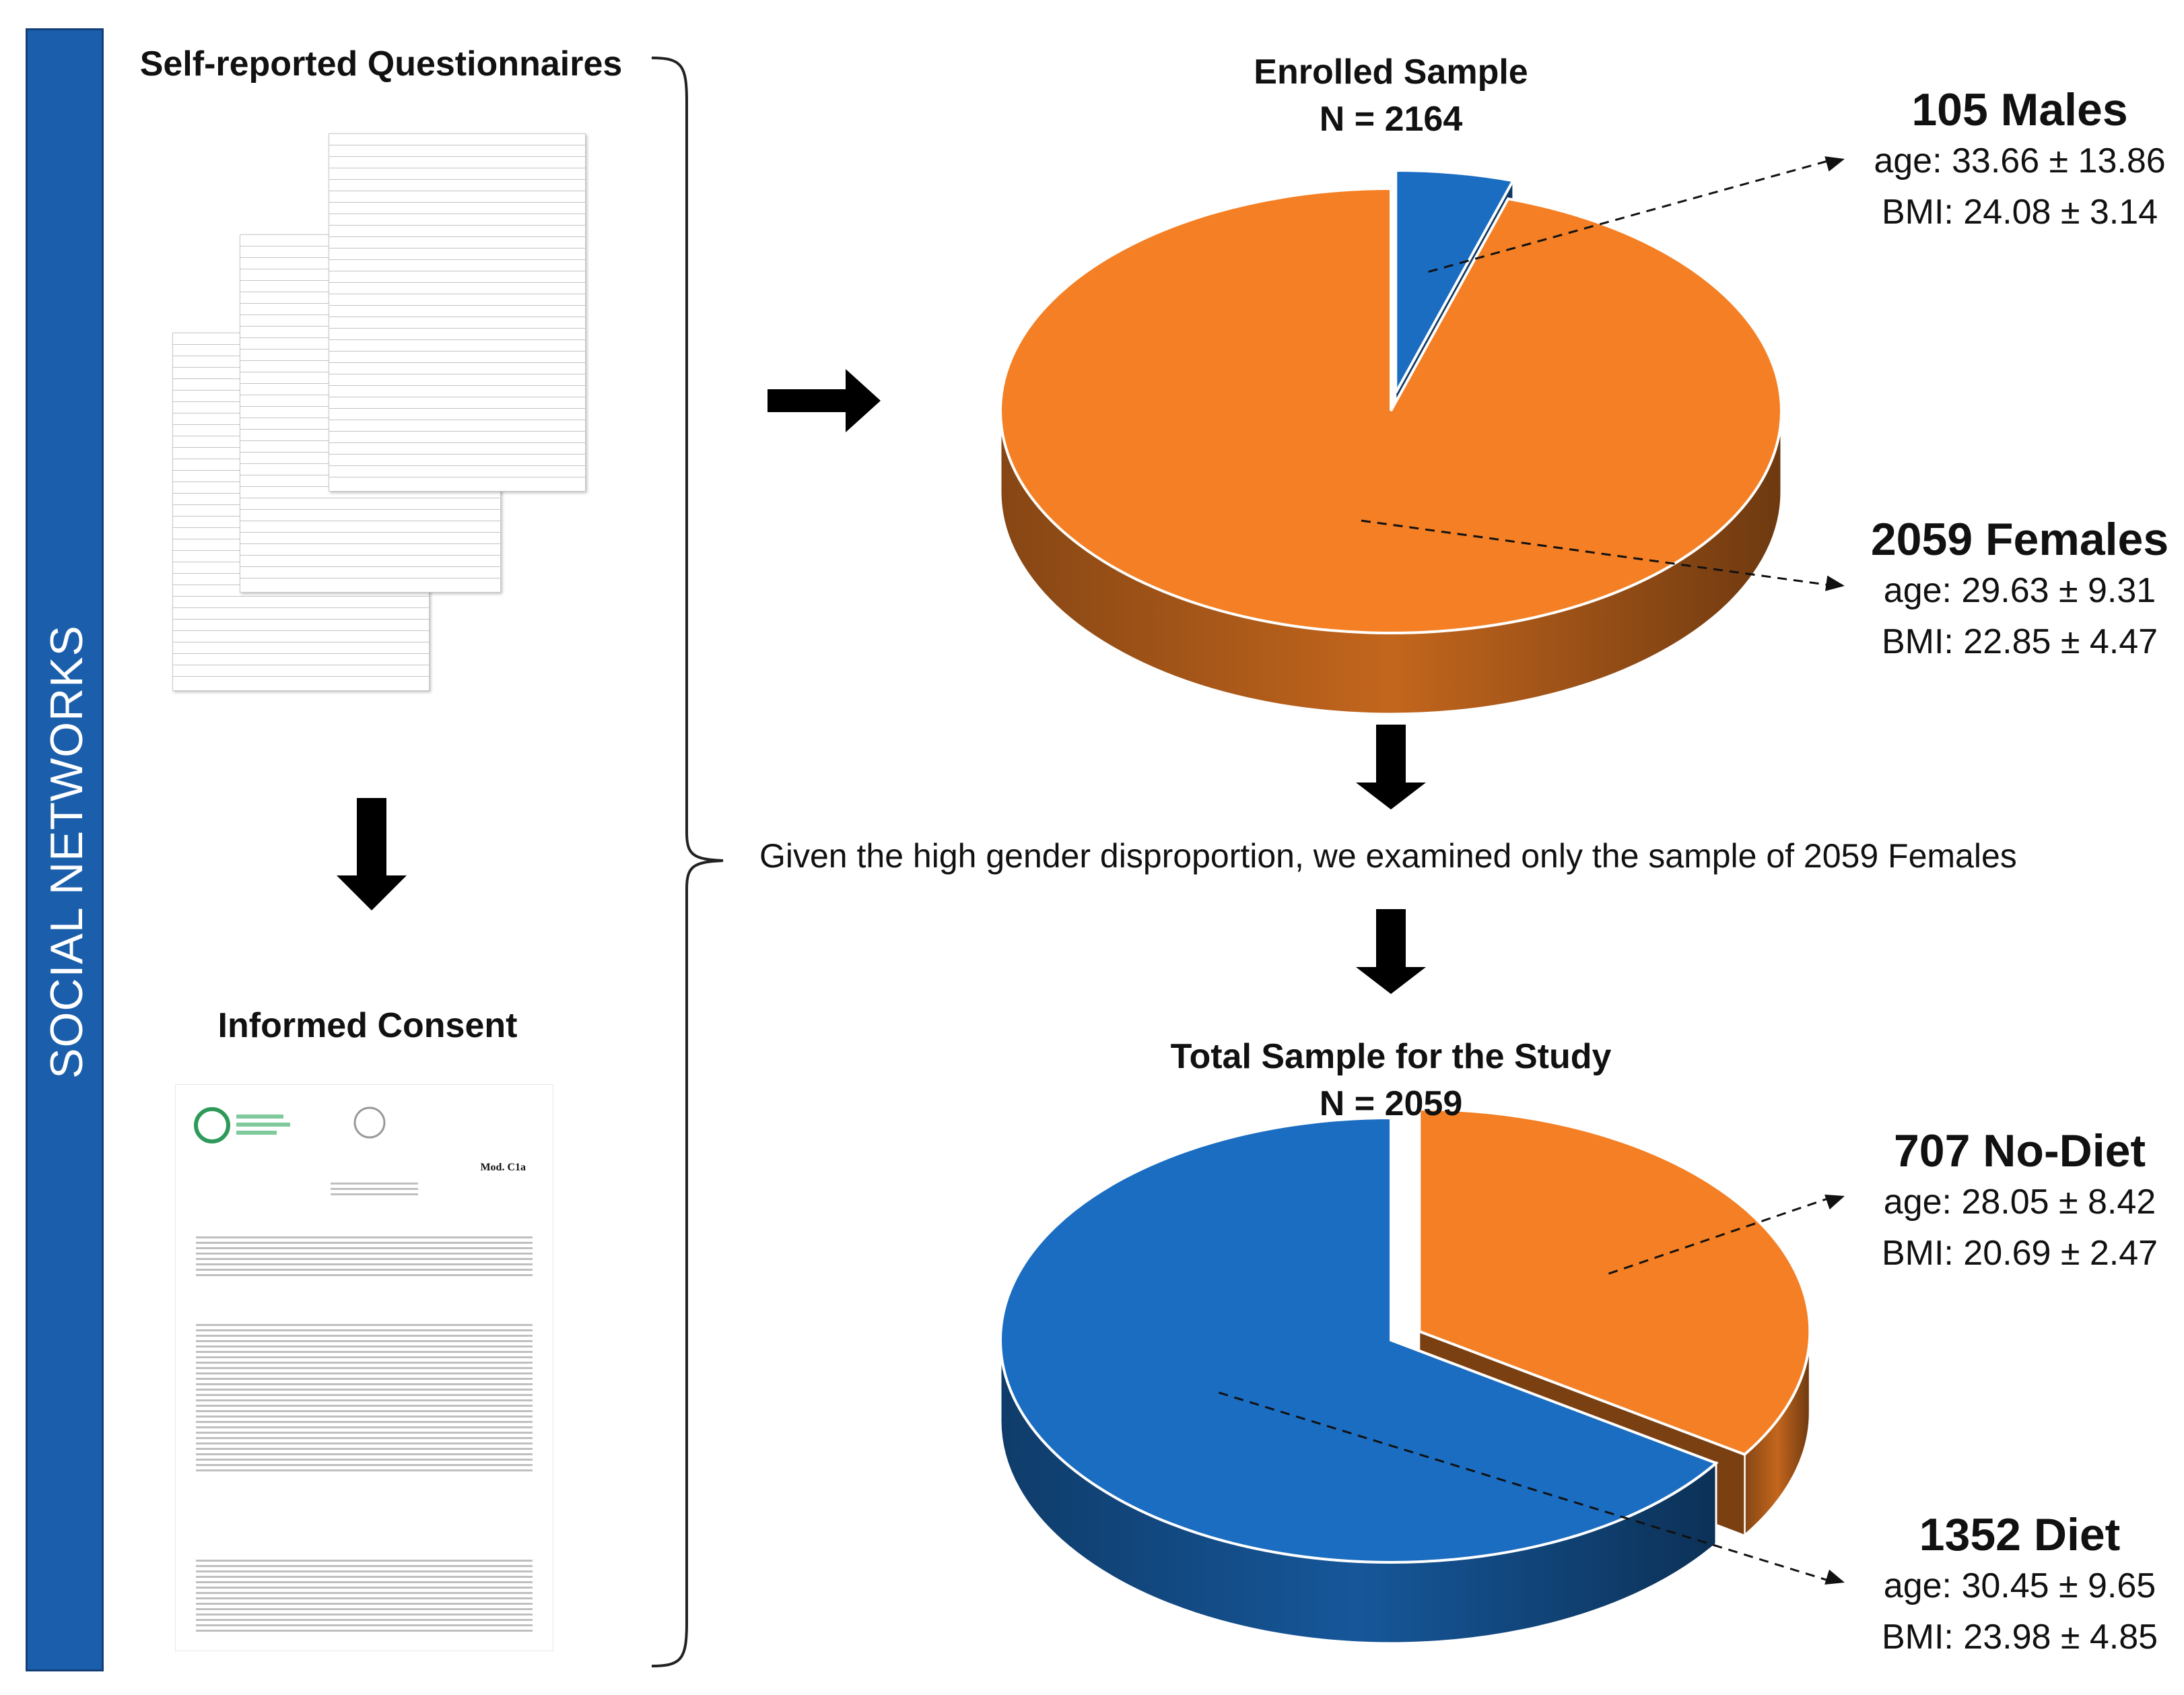  Describe the element at coordinates (290, 1124) in the screenshot. I see `consent-logos` at that location.